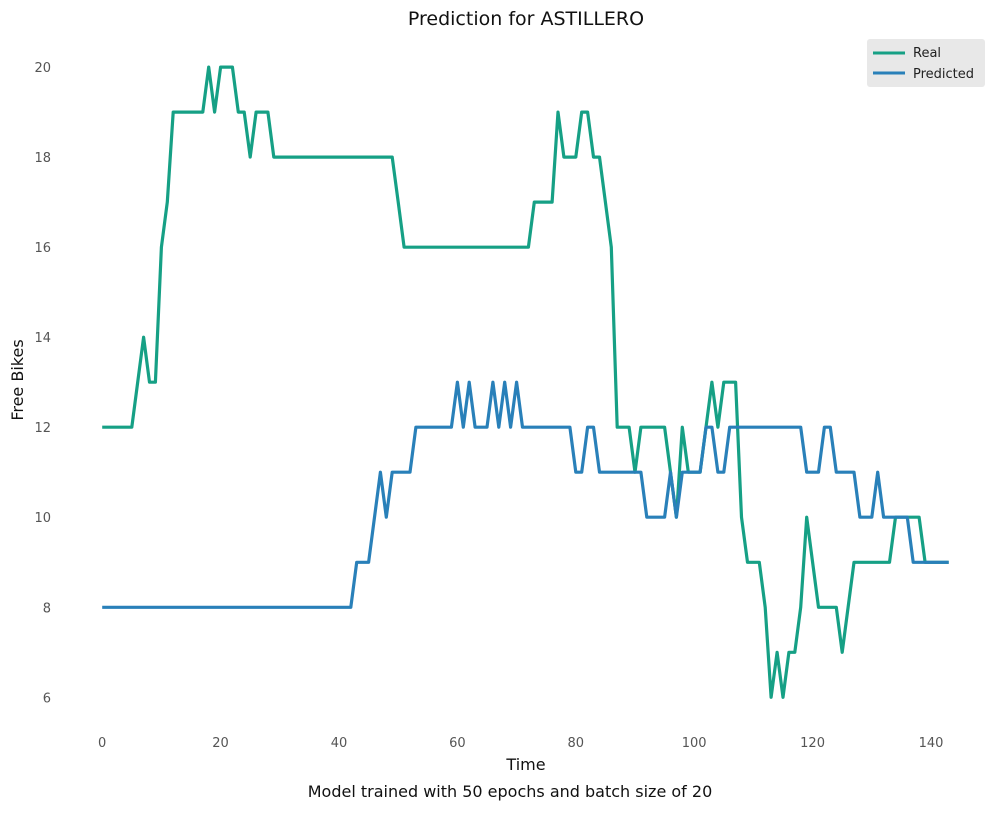 This screenshot has height=839, width=1004. Describe the element at coordinates (17, 379) in the screenshot. I see `y-axis-label: Free Bikes` at that location.